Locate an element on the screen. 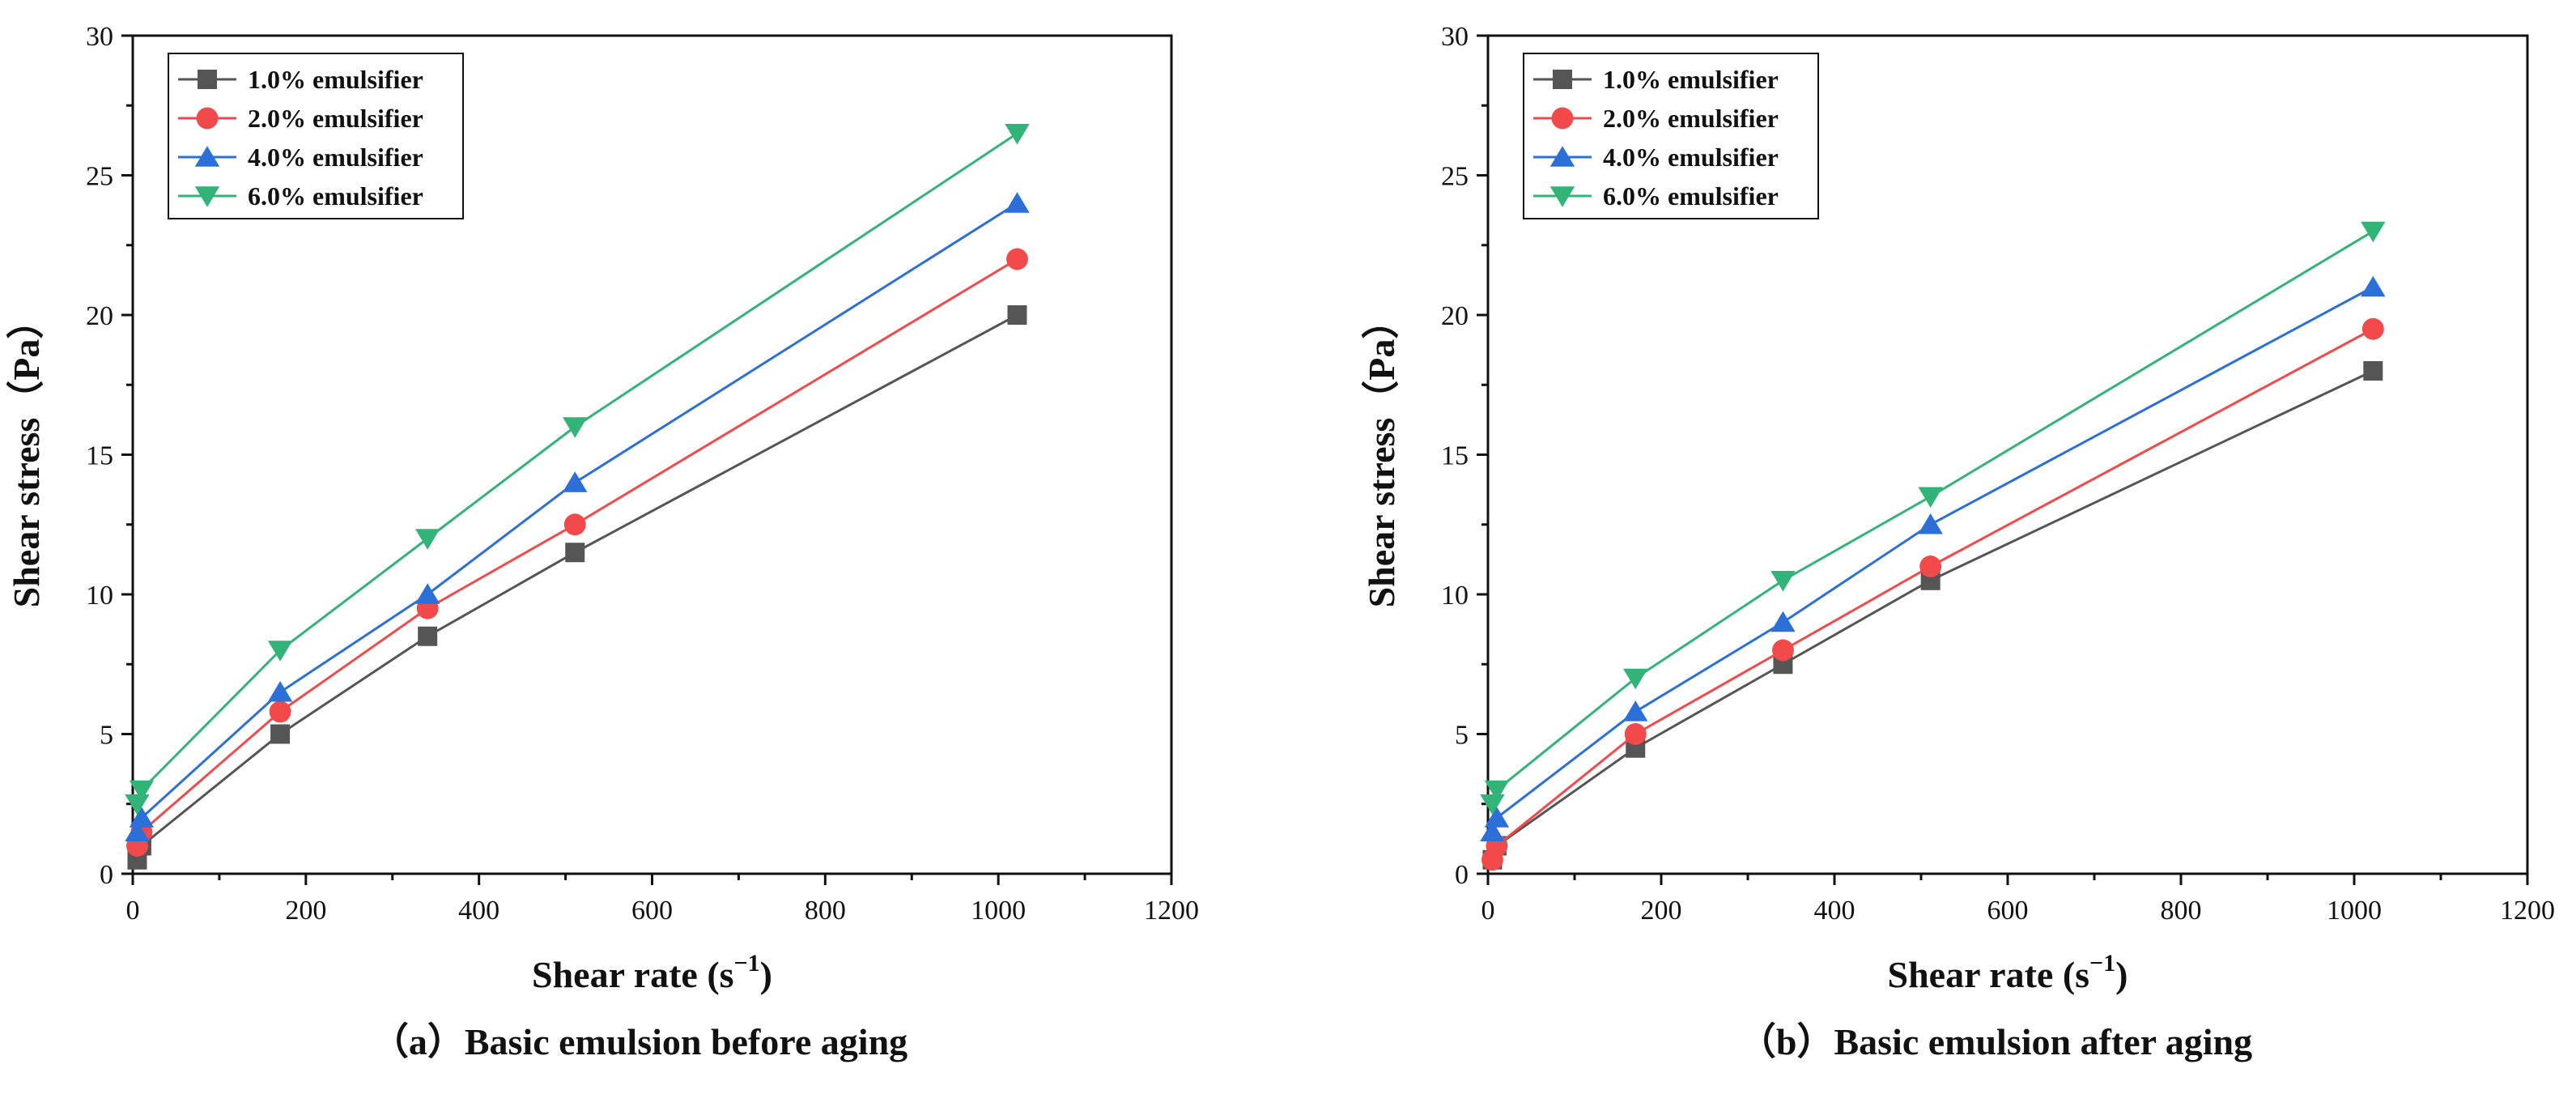 This screenshot has height=1094, width=2576. y-tick-label: 5 is located at coordinates (106, 736).